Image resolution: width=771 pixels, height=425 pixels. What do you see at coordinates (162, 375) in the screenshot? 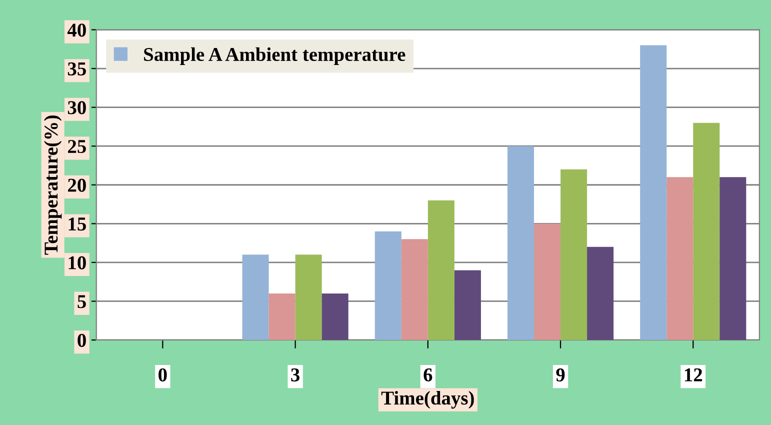
I see `x-tick-label: 0` at bounding box center [162, 375].